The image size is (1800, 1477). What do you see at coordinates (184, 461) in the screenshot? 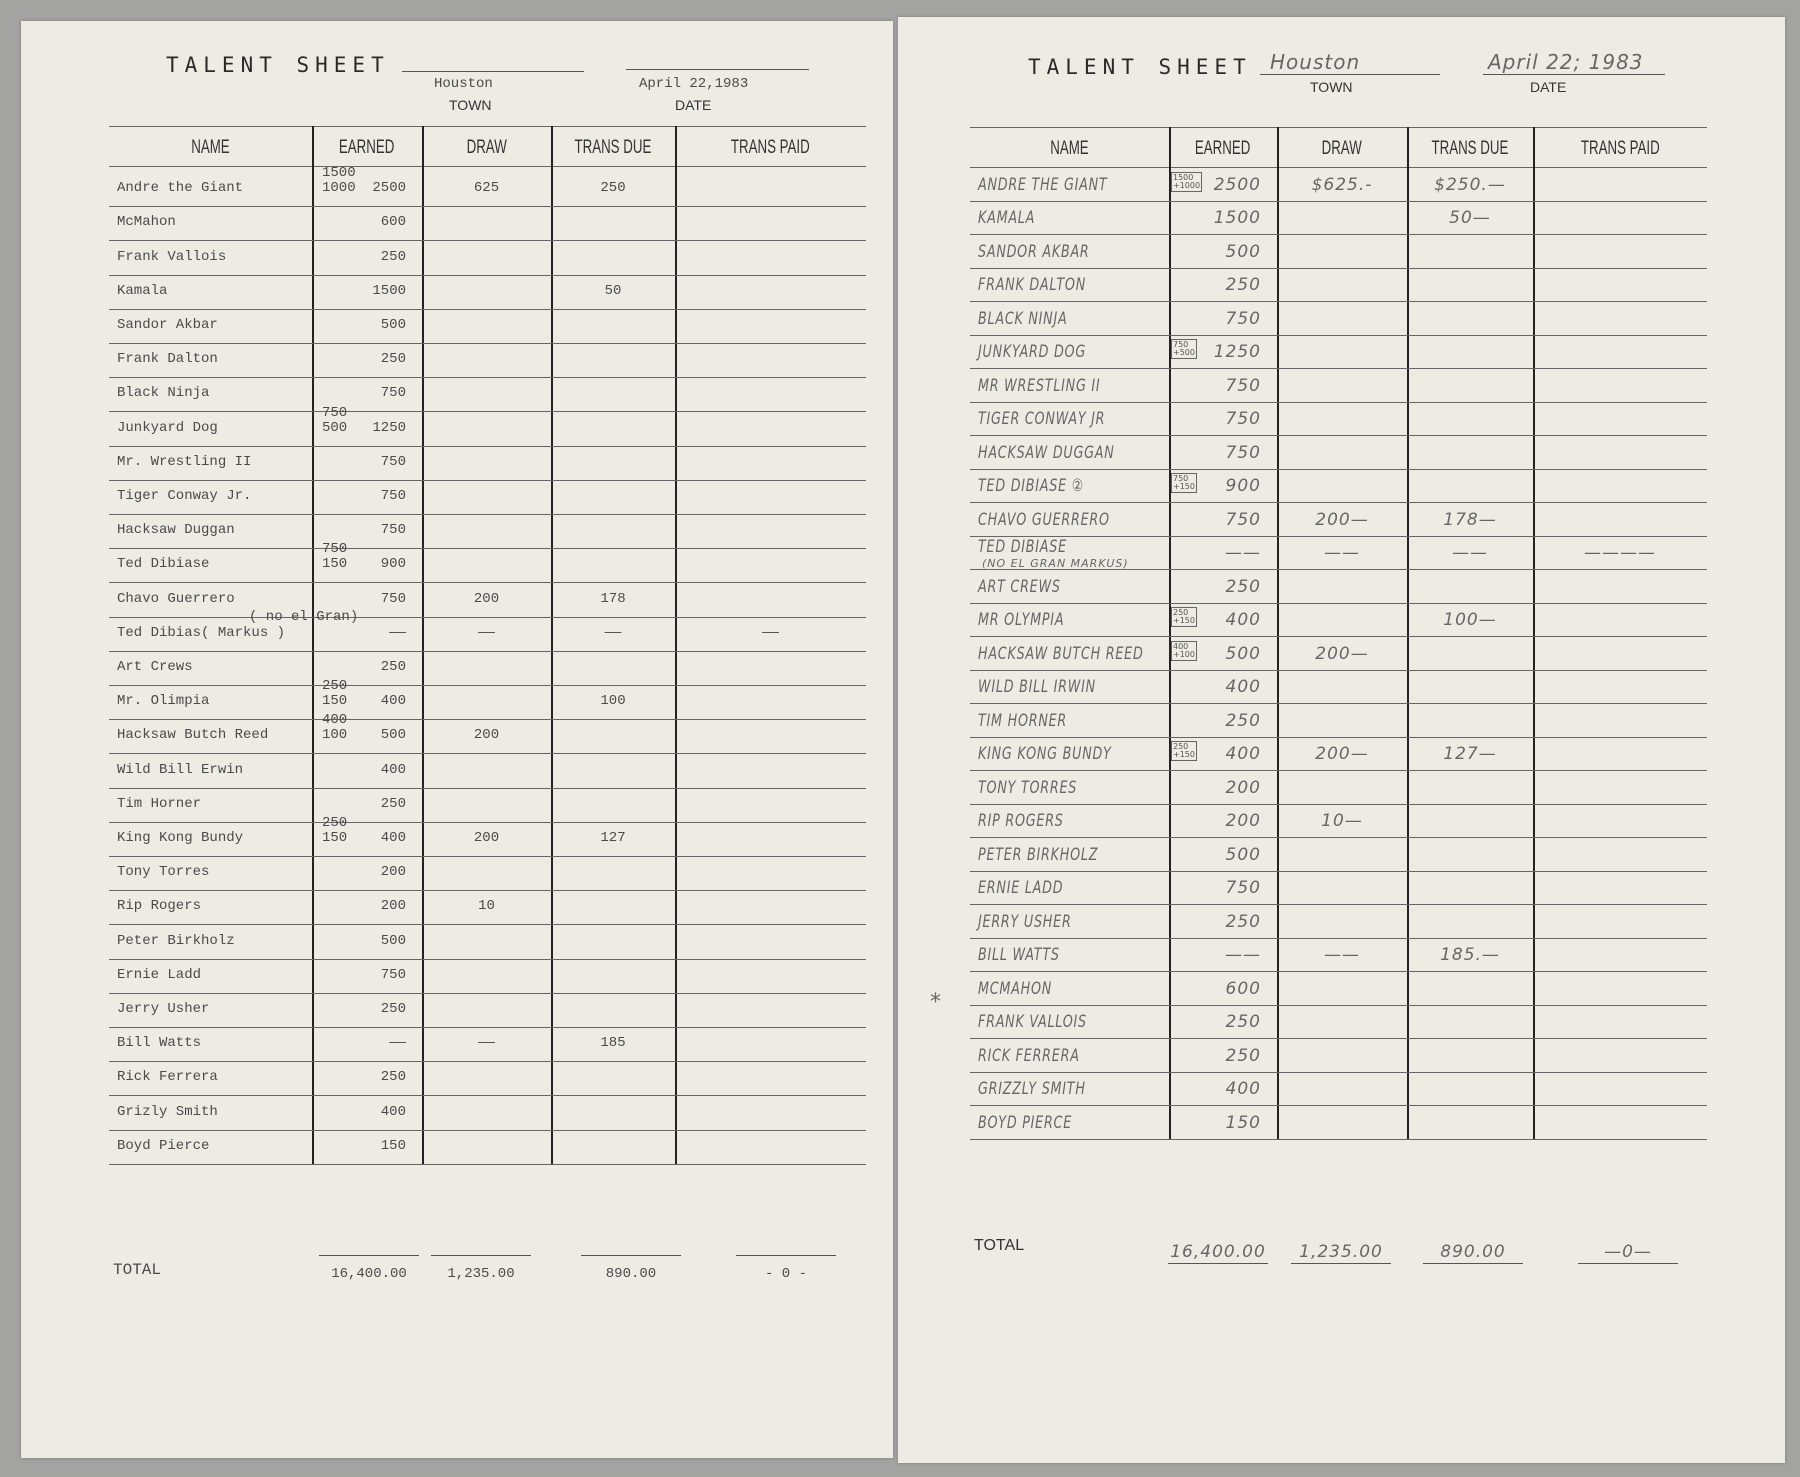
I see `talent-name: Mr. Wrestling II` at bounding box center [184, 461].